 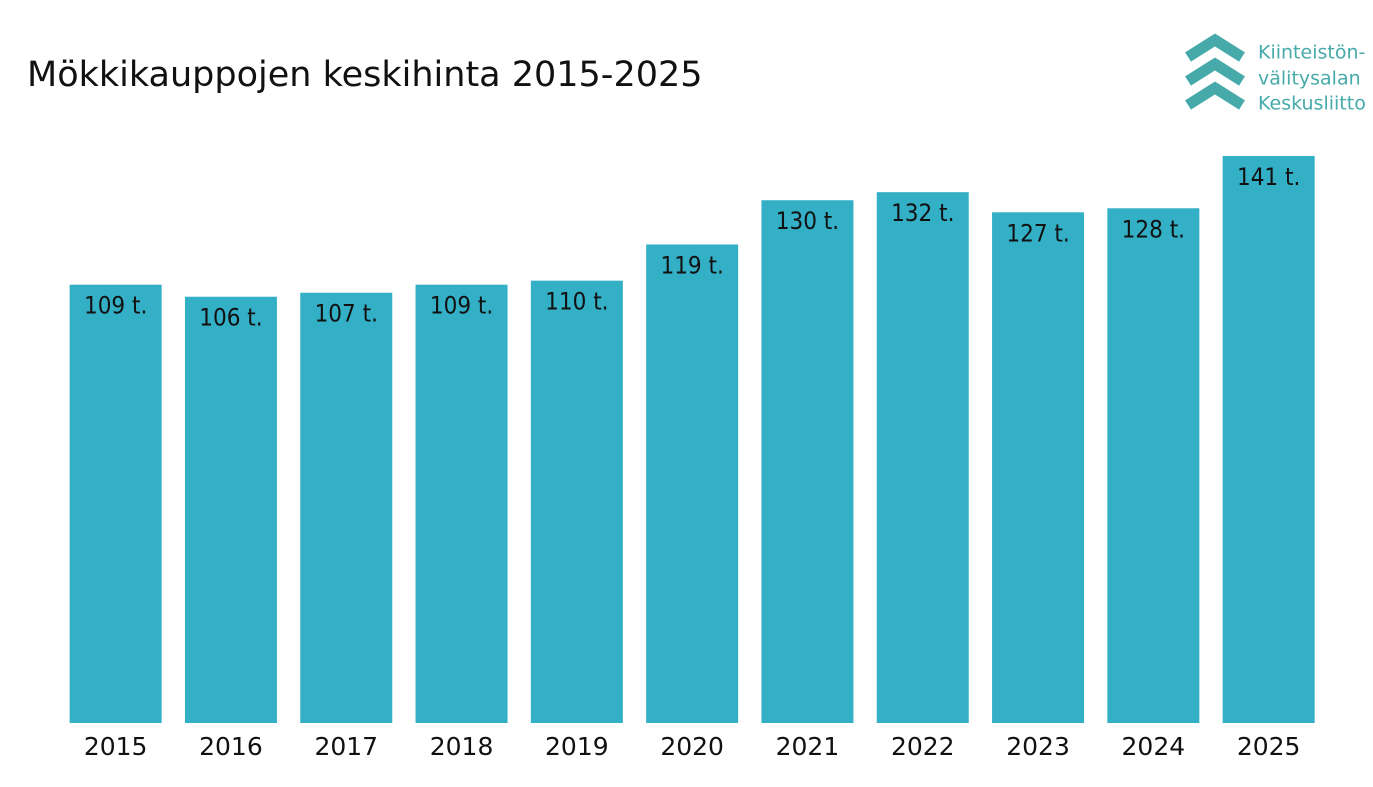 What do you see at coordinates (365, 75) in the screenshot?
I see `chart-title: Mökkikauppojen keskihinta 2015-2025` at bounding box center [365, 75].